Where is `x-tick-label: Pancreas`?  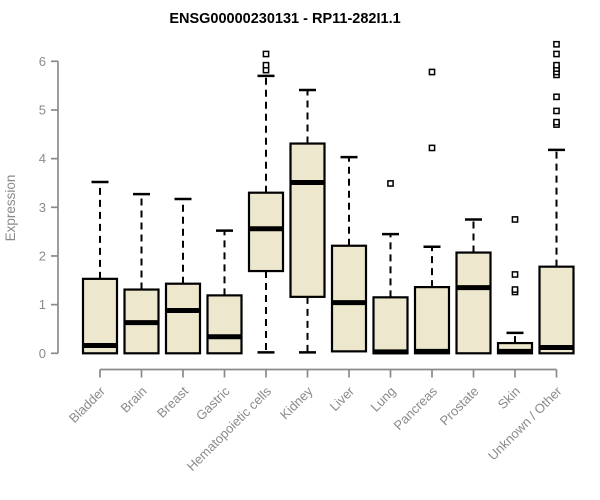
x-tick-label: Pancreas is located at coordinates (416, 408).